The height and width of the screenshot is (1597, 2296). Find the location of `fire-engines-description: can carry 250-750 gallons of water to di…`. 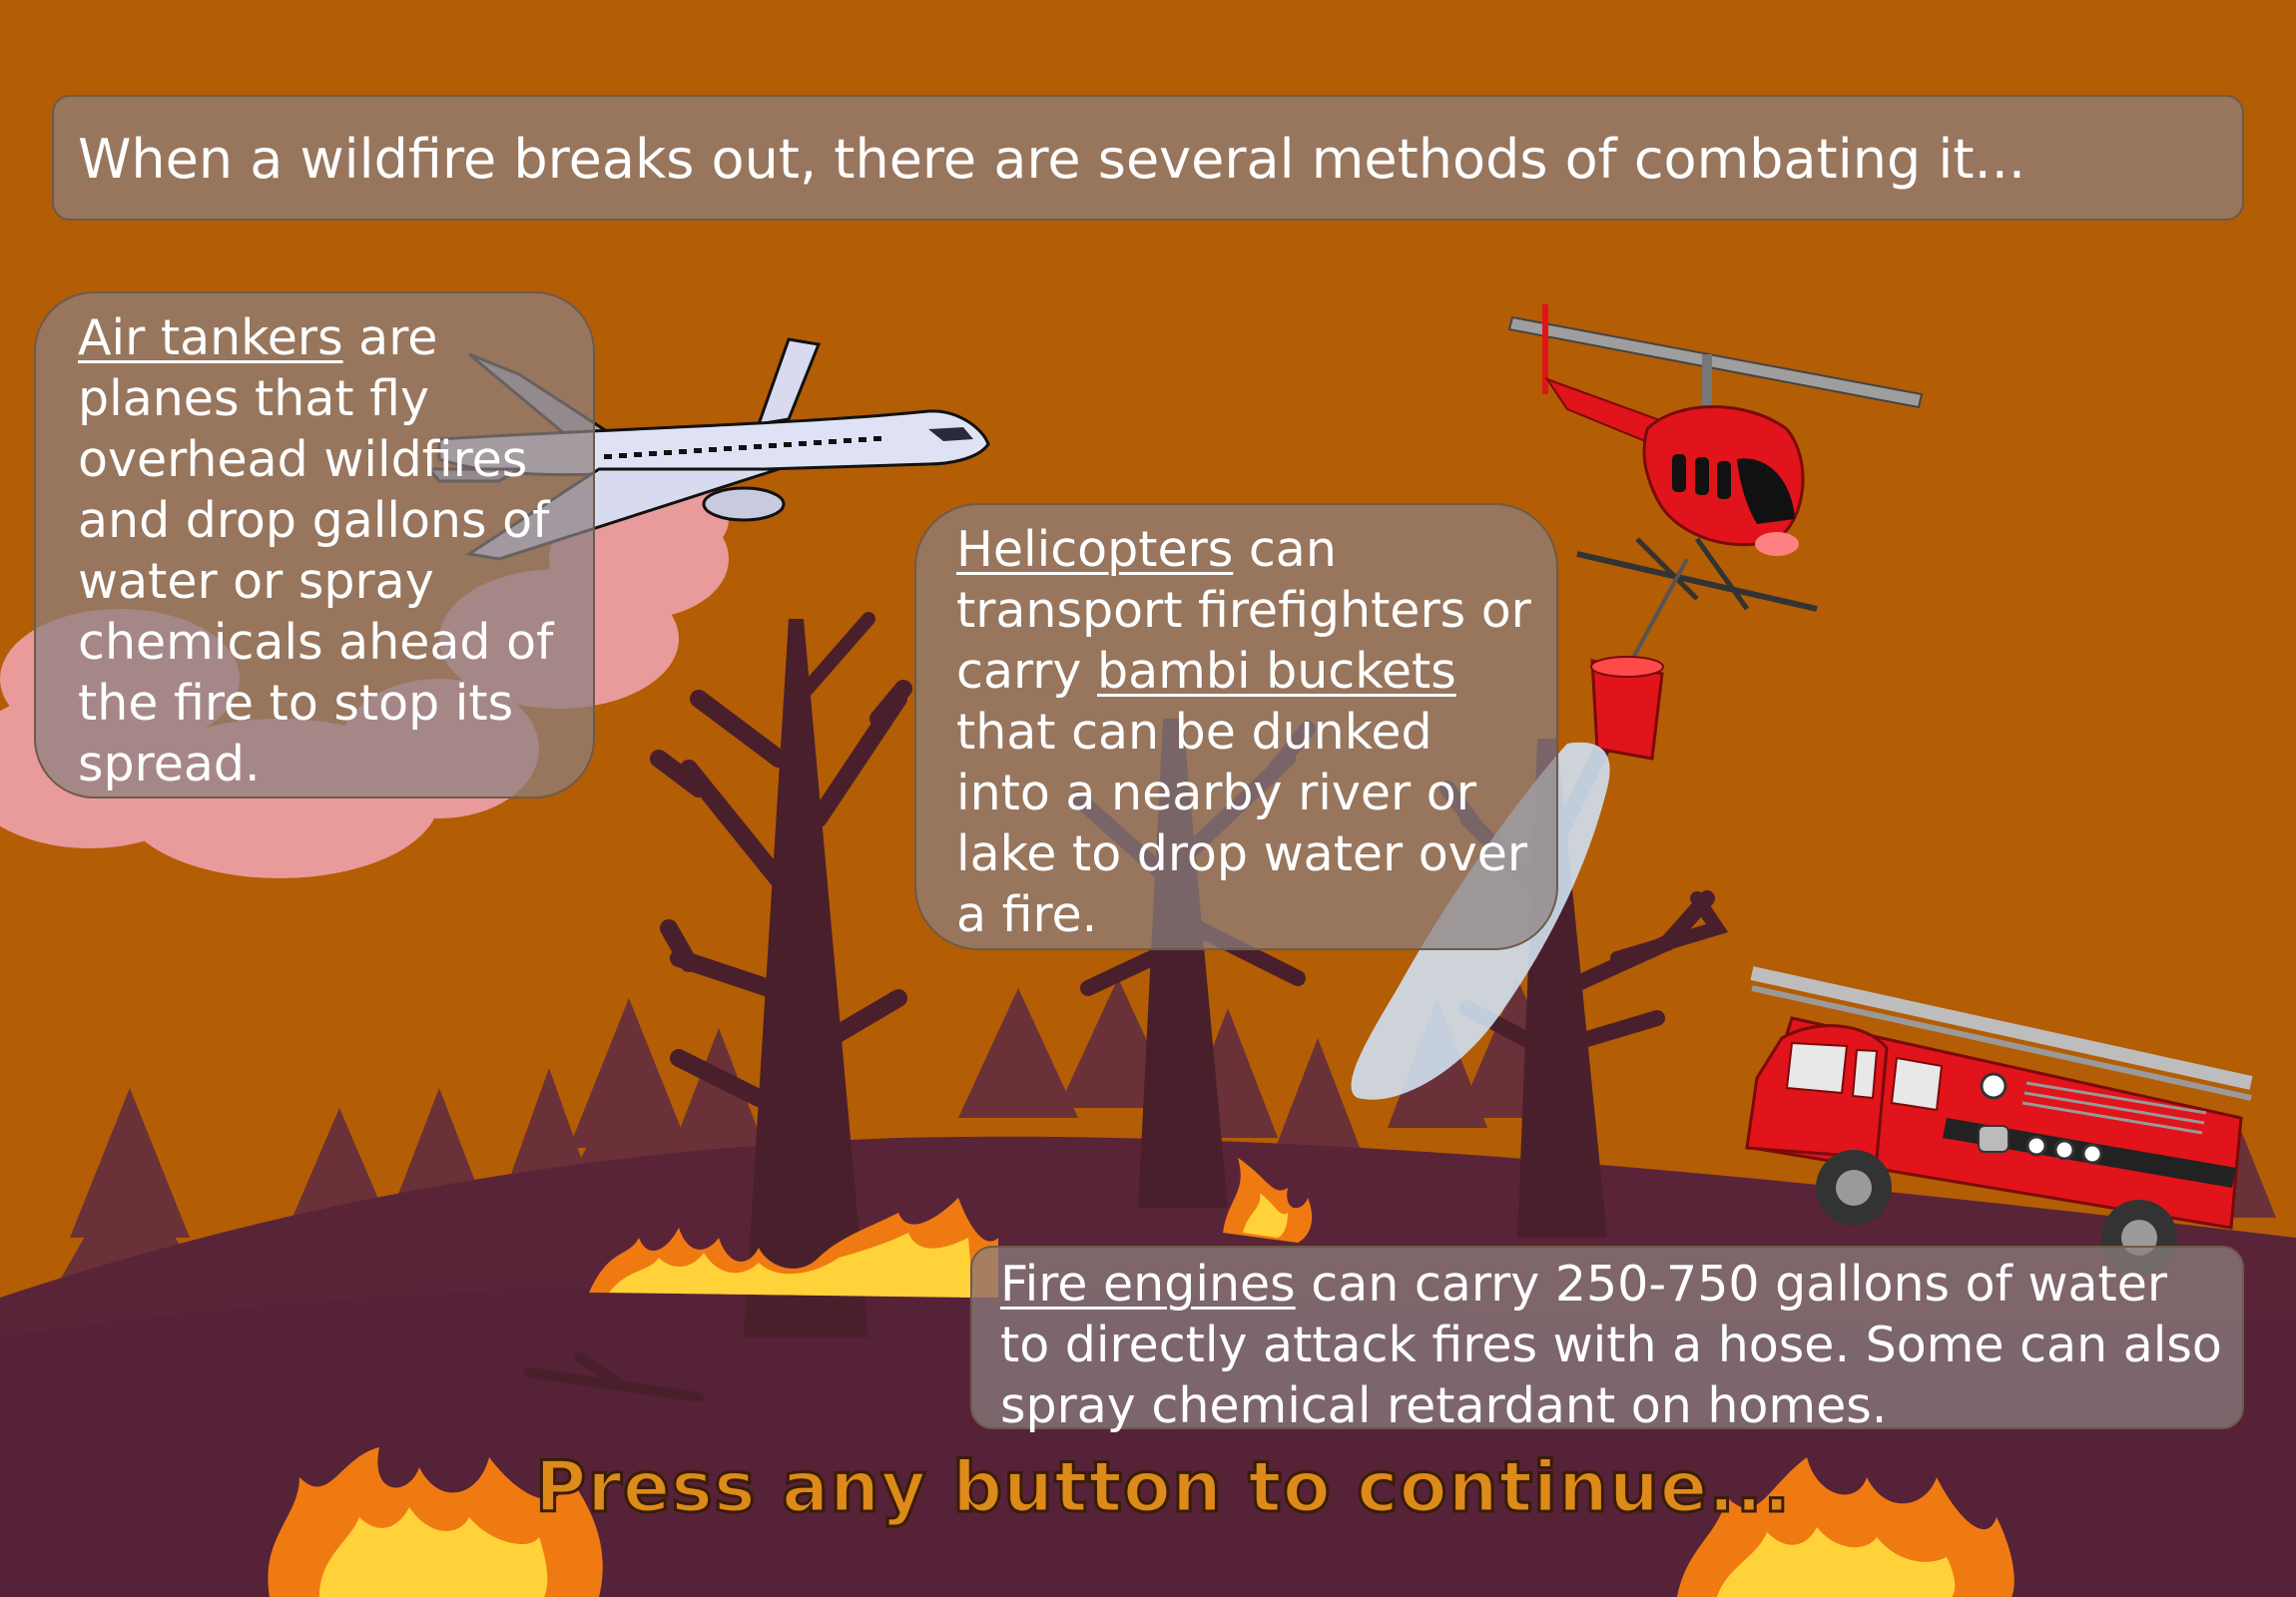

fire-engines-description: can carry 250-750 gallons of water to di… is located at coordinates (1611, 1345).